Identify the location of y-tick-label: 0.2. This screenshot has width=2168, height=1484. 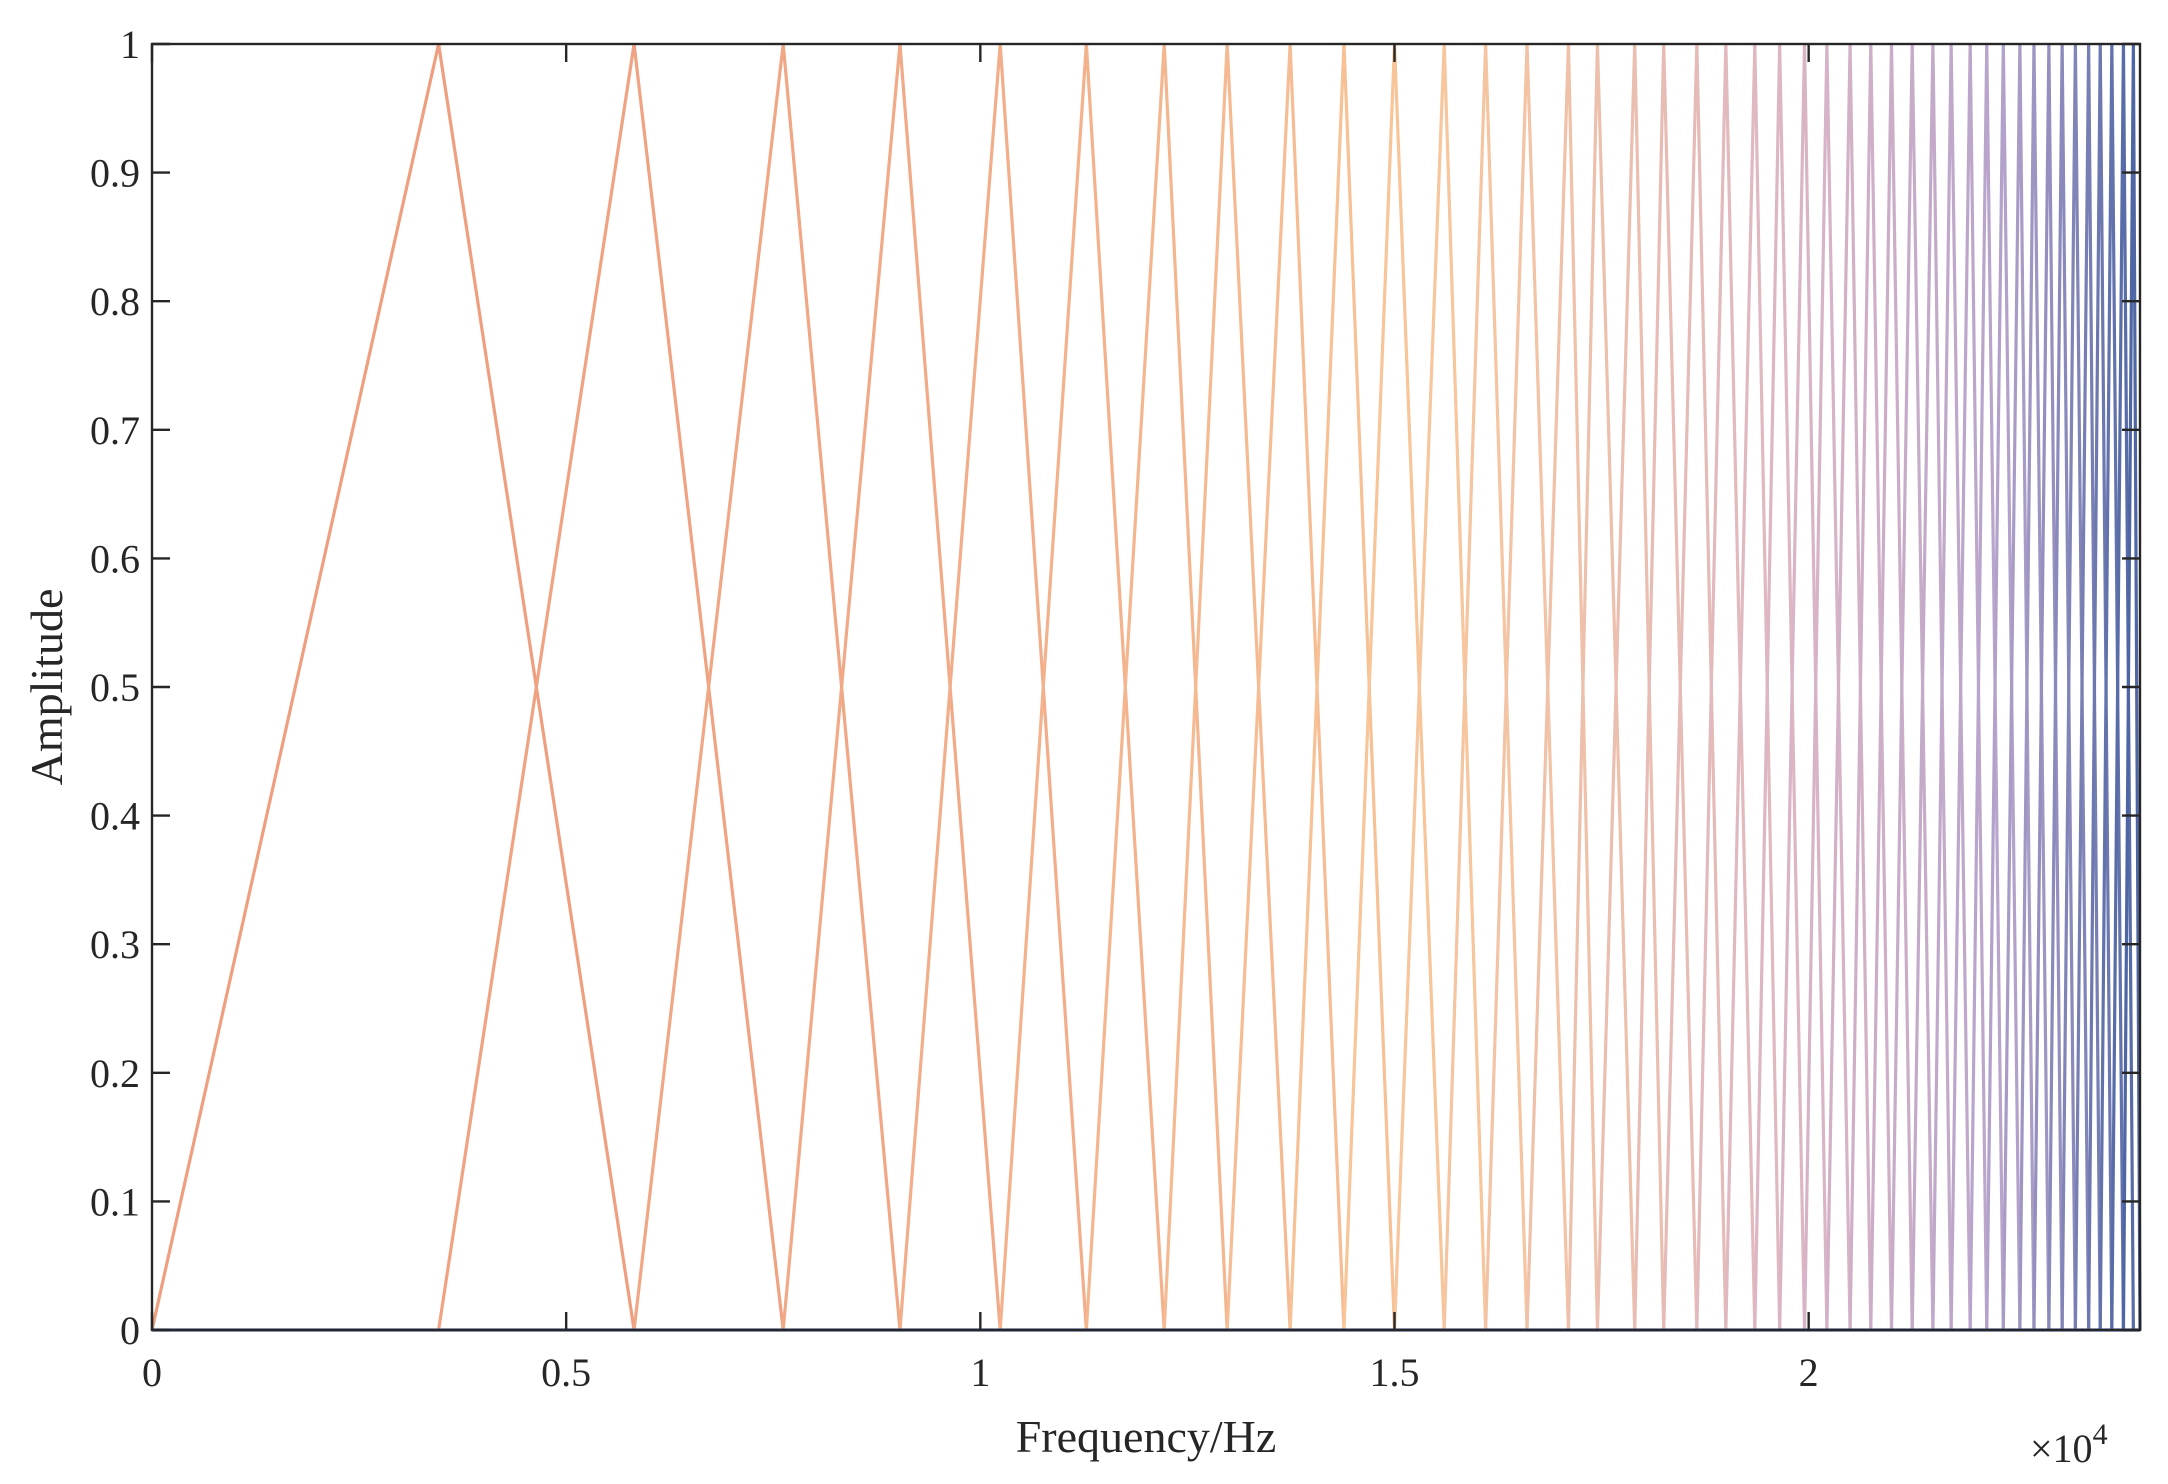
(115, 1073).